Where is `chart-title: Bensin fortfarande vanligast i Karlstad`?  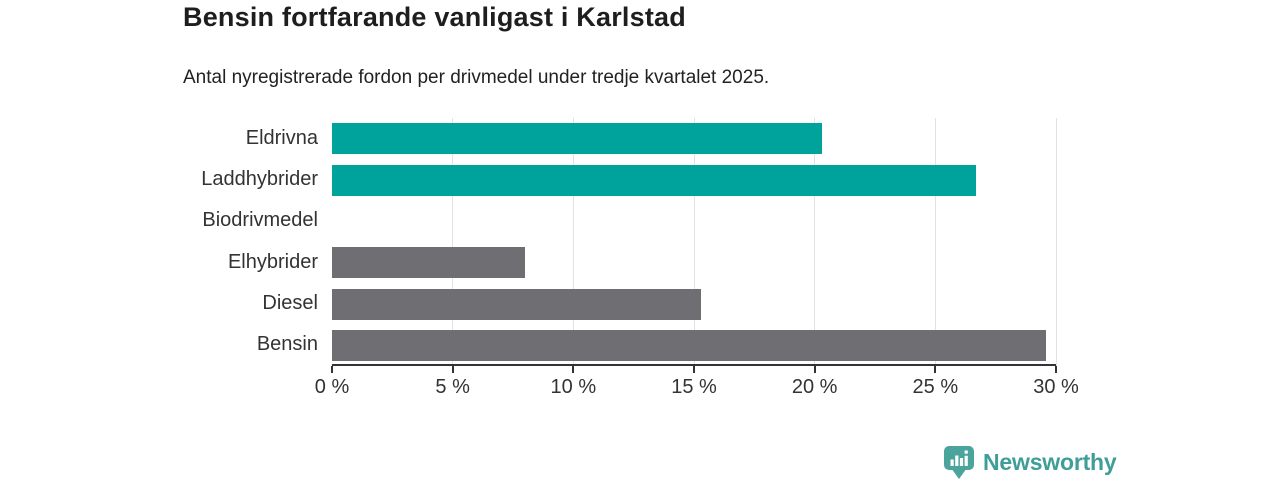 chart-title: Bensin fortfarande vanligast i Karlstad is located at coordinates (434, 17).